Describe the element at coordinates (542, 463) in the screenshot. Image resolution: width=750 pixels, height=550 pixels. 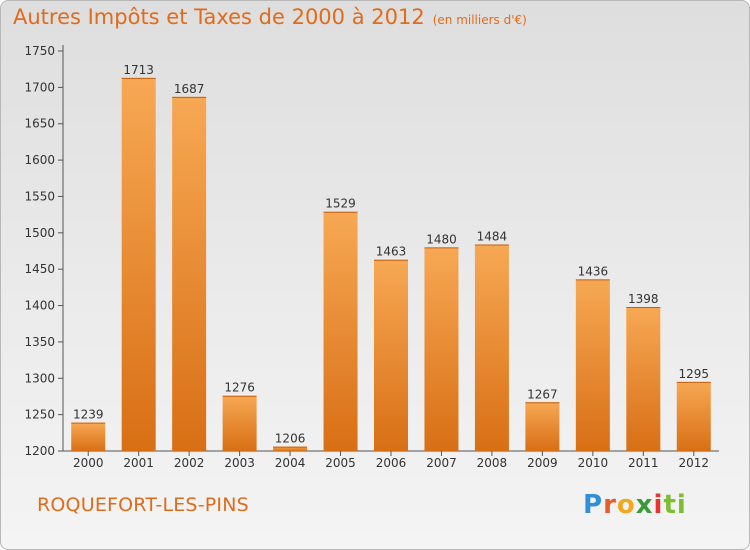
I see `x-tick-label: 2009` at that location.